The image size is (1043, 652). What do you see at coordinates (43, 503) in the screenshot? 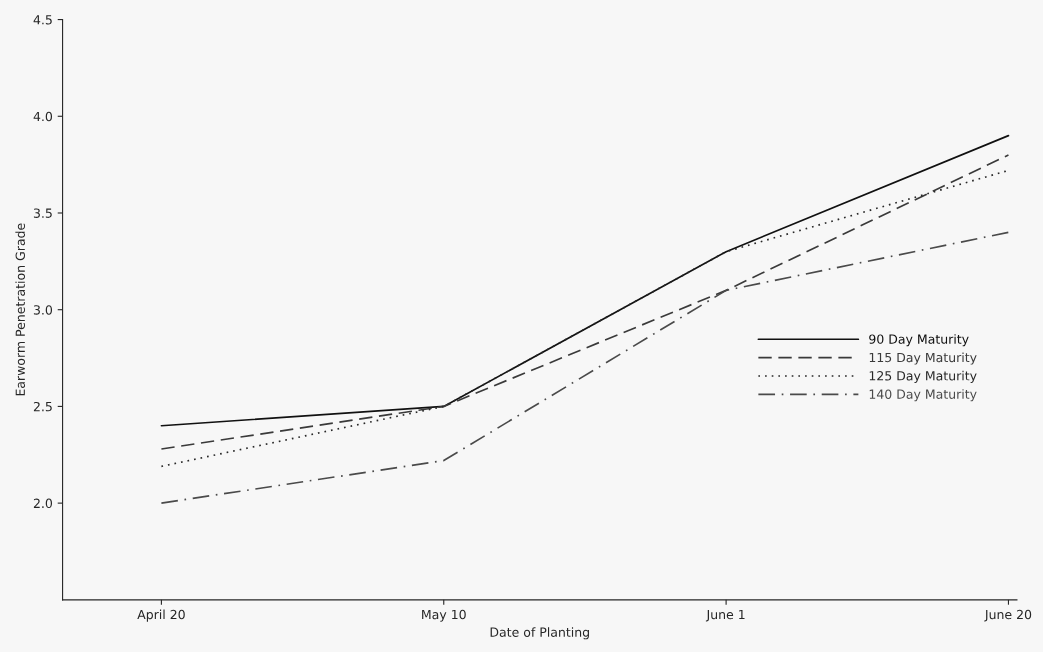
I see `y-tick-label: 2.0` at bounding box center [43, 503].